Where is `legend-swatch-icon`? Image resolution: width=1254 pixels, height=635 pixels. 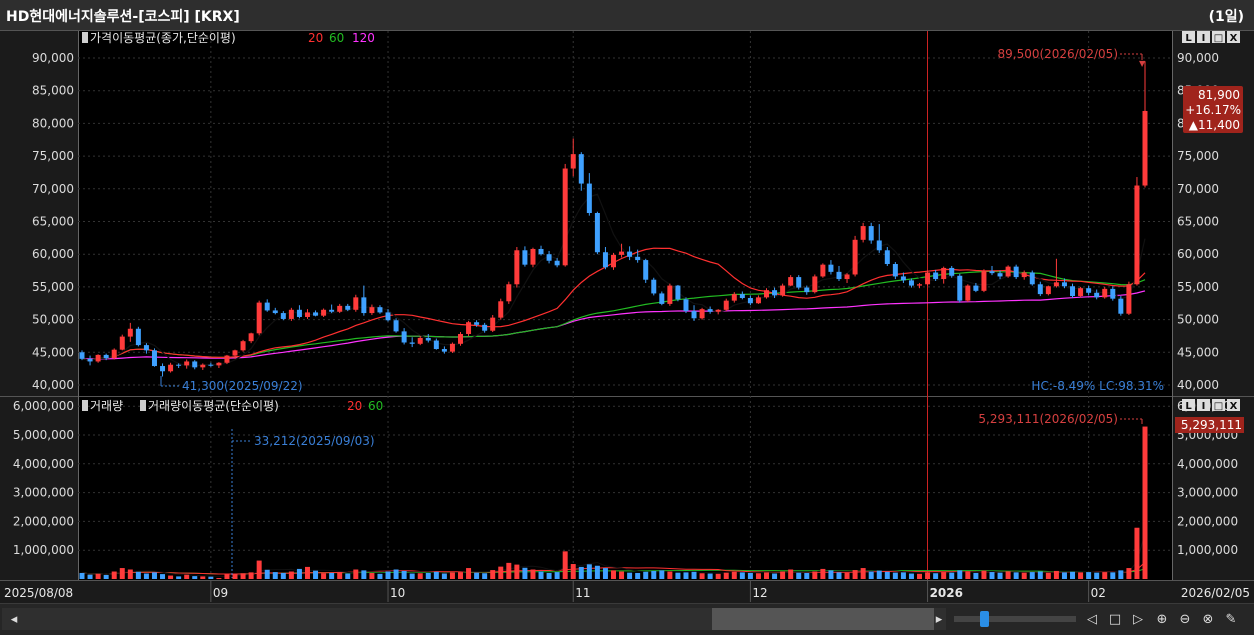
legend-swatch-icon is located at coordinates (85, 405).